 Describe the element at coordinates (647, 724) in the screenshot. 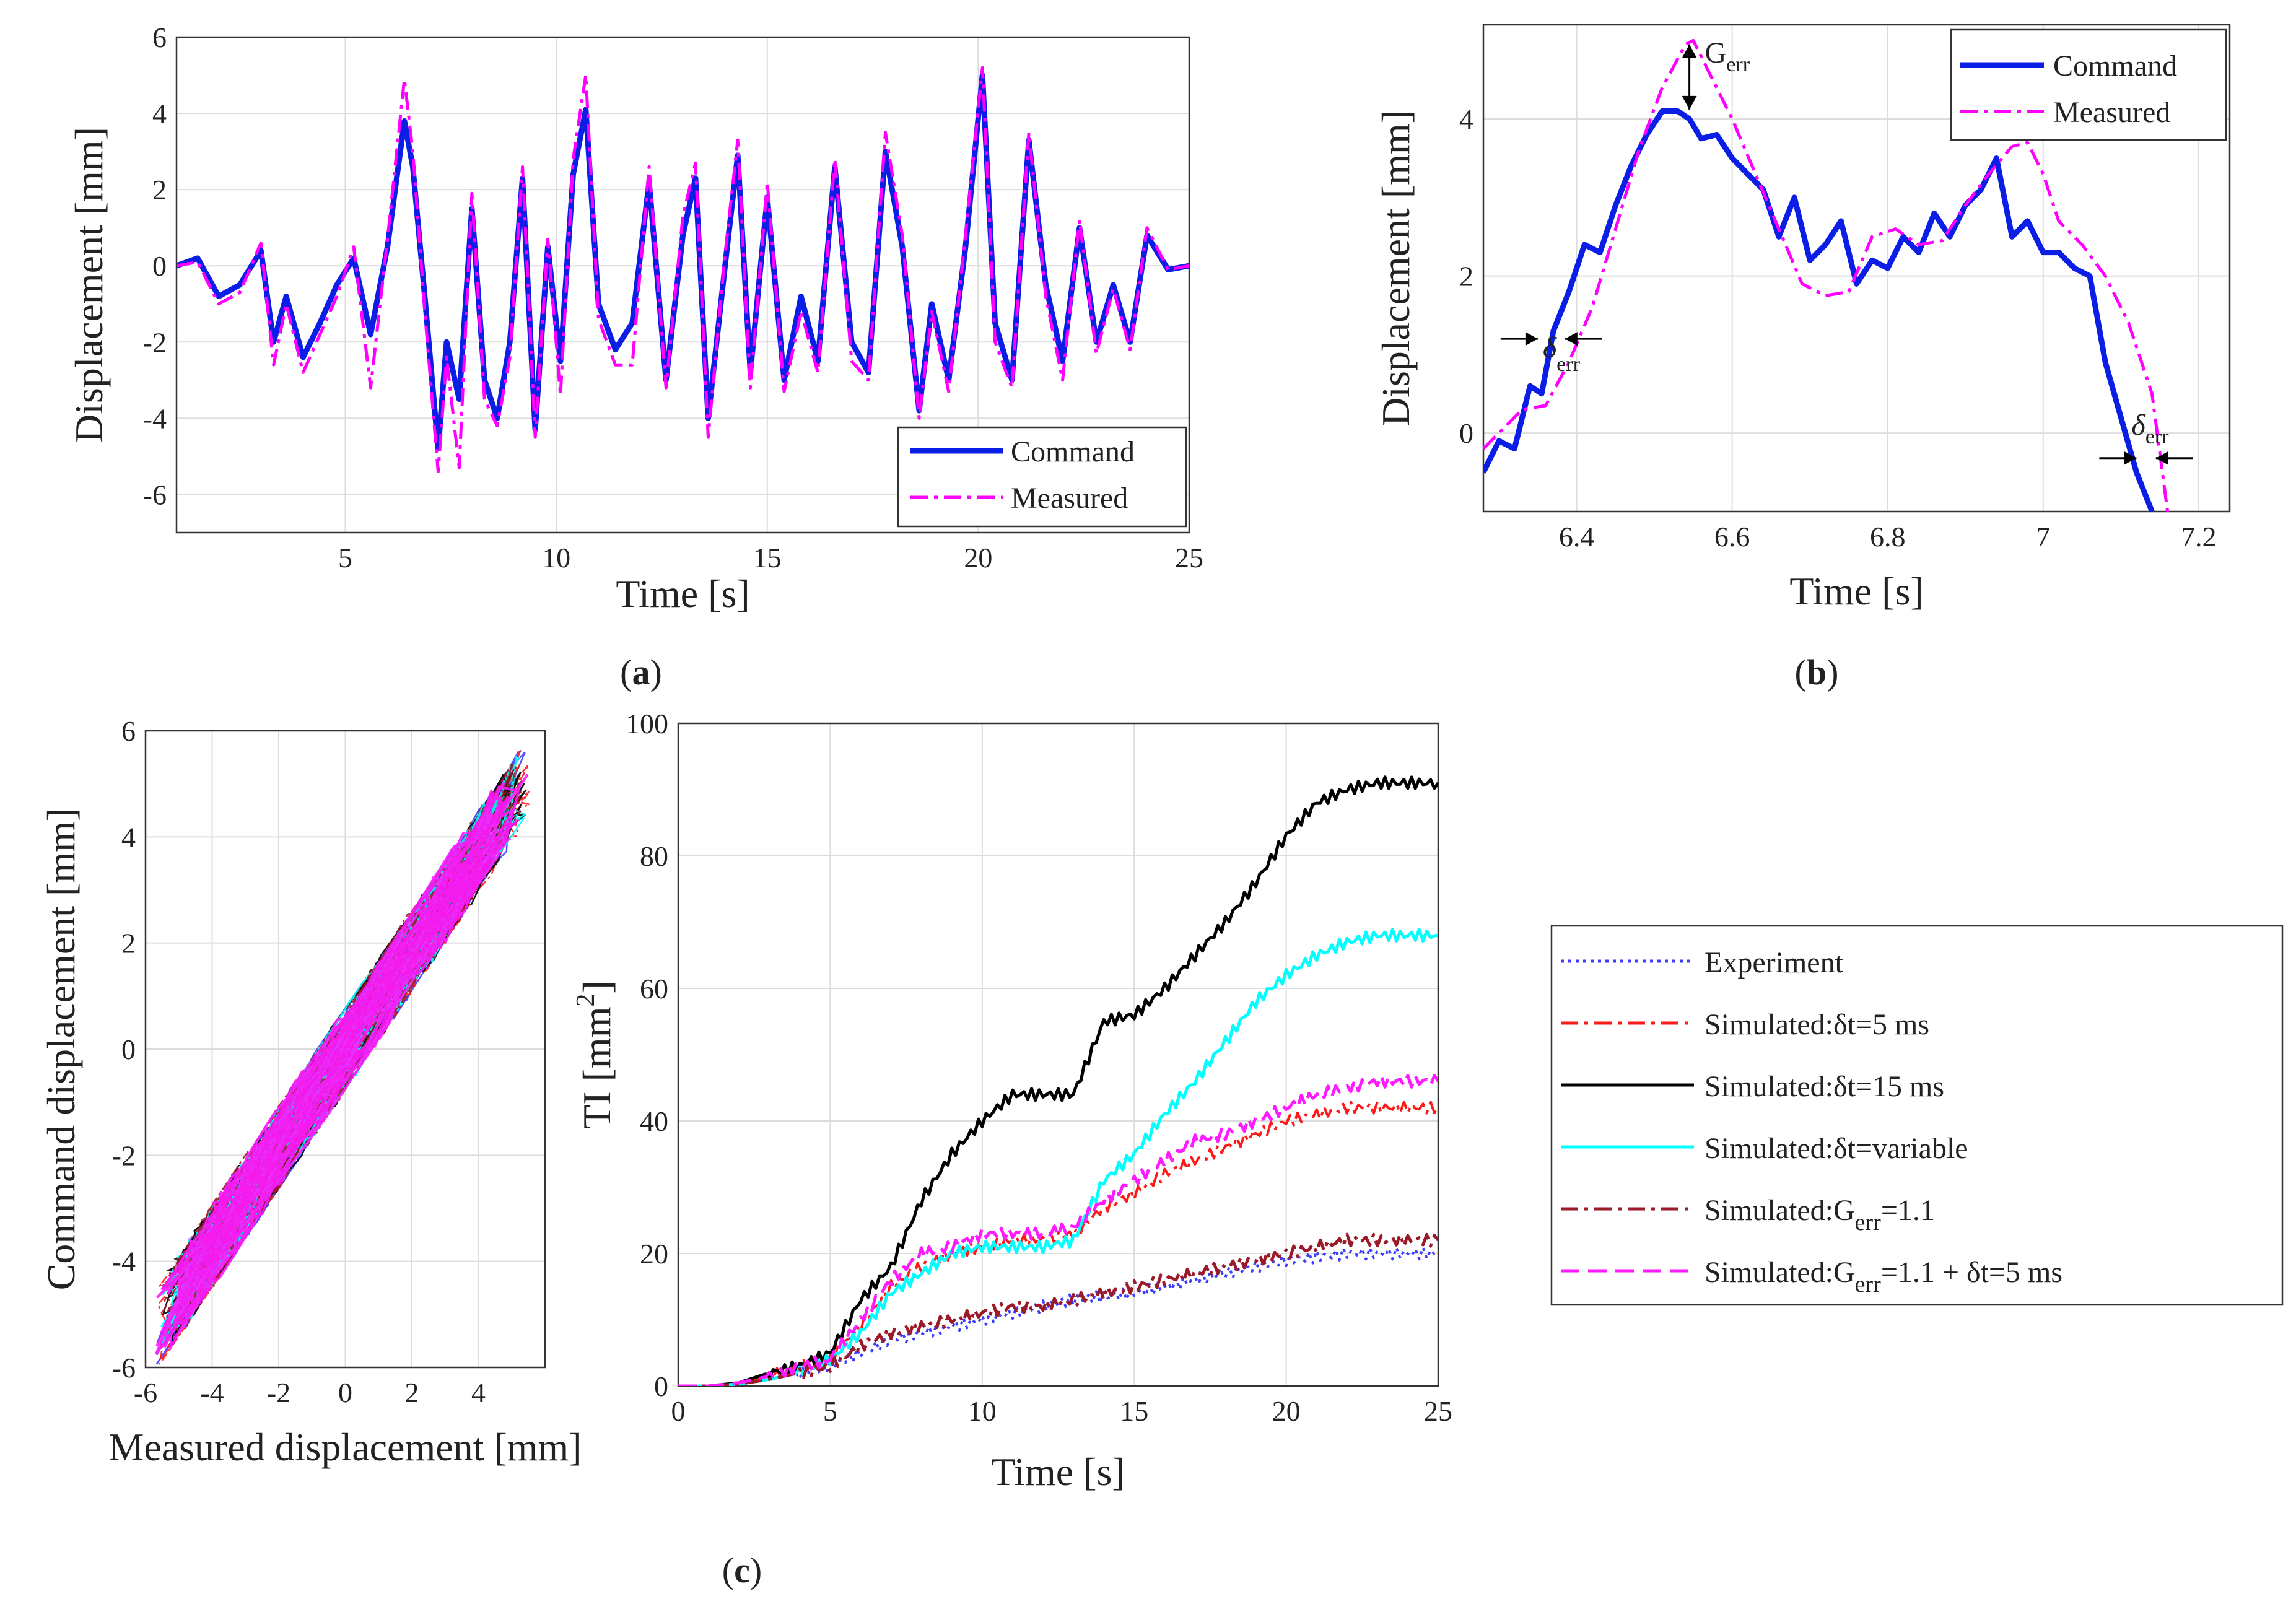

I see `y-tick-label: 100` at that location.